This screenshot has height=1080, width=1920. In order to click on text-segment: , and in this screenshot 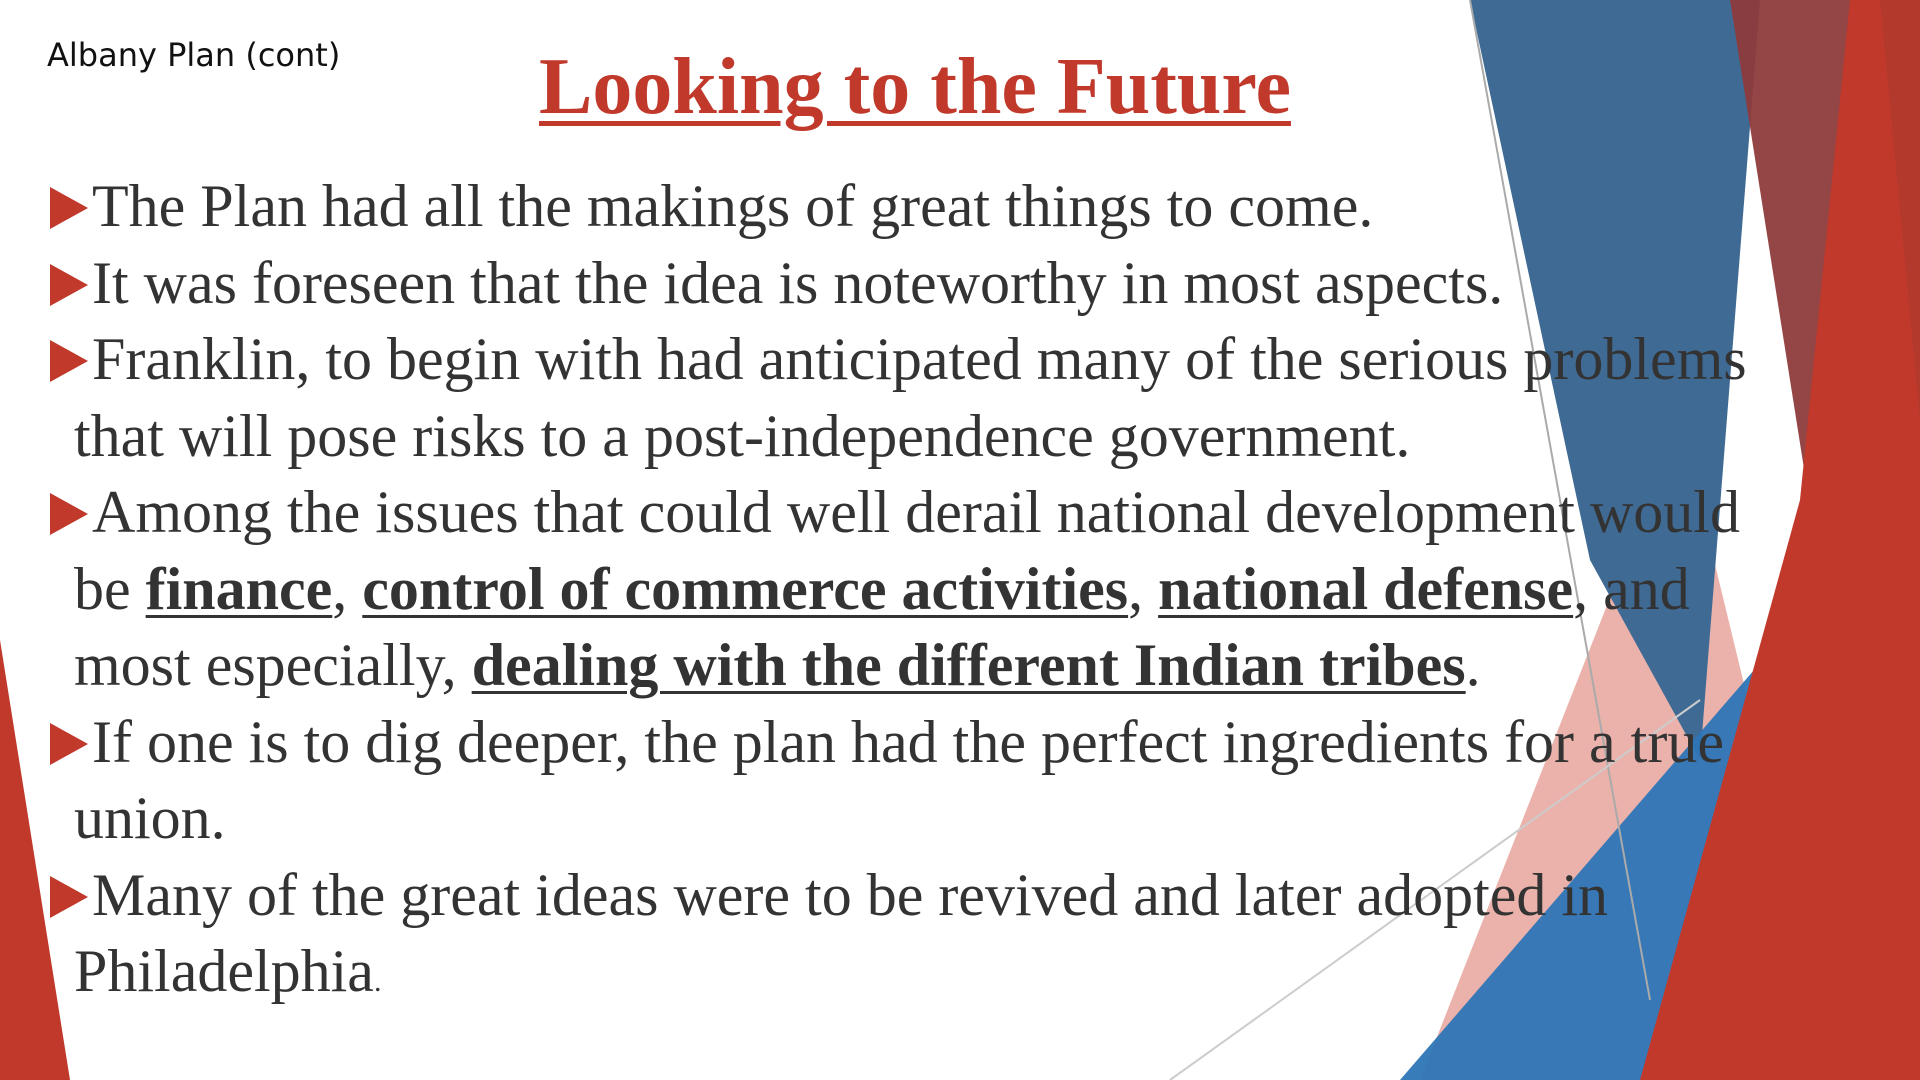, I will do `click(1631, 588)`.